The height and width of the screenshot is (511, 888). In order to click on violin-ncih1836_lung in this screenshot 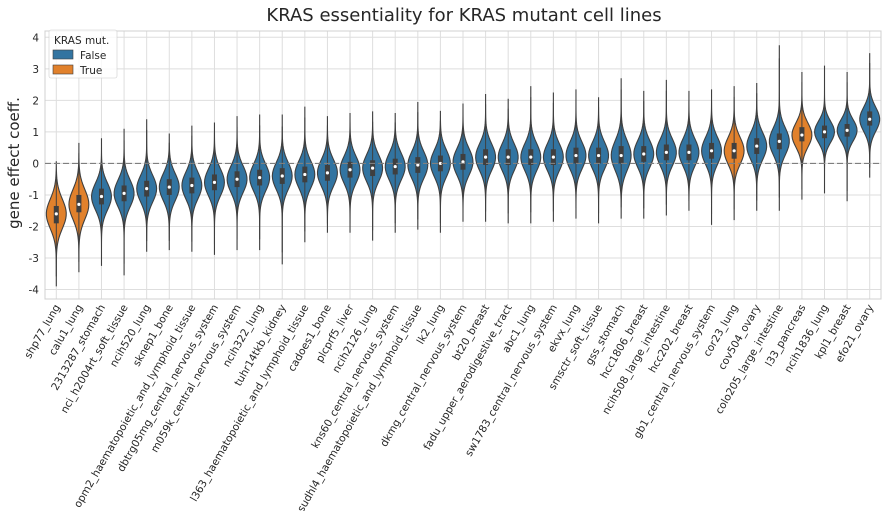, I will do `click(825, 129)`.